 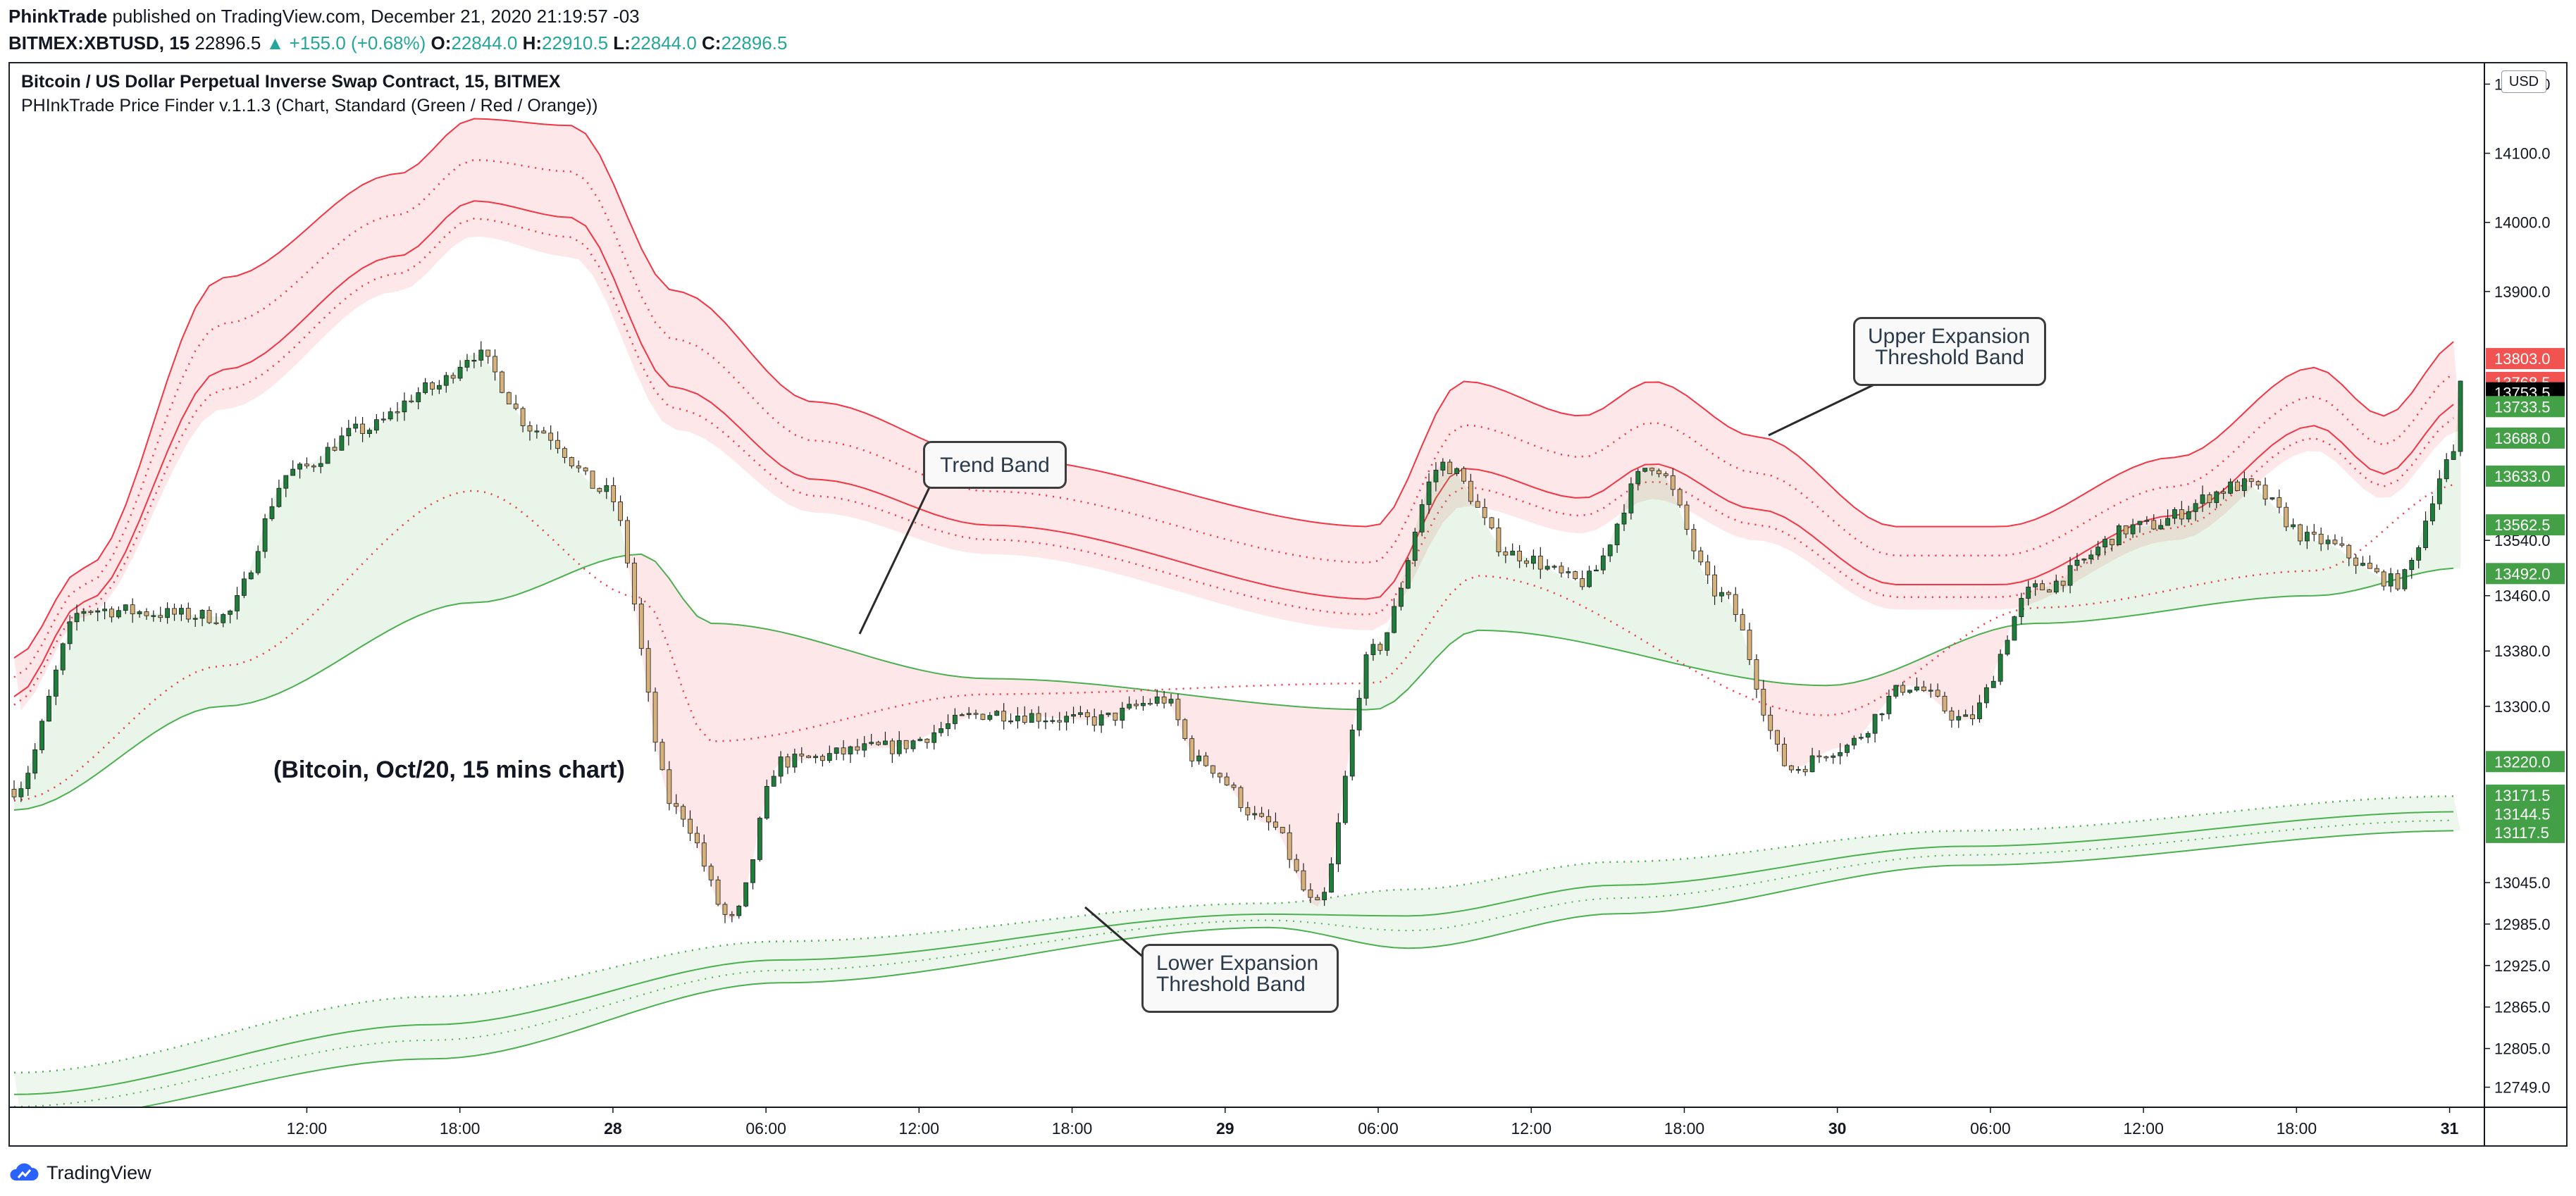 I want to click on lower-band-label-2: Threshold Band, so click(x=1231, y=984).